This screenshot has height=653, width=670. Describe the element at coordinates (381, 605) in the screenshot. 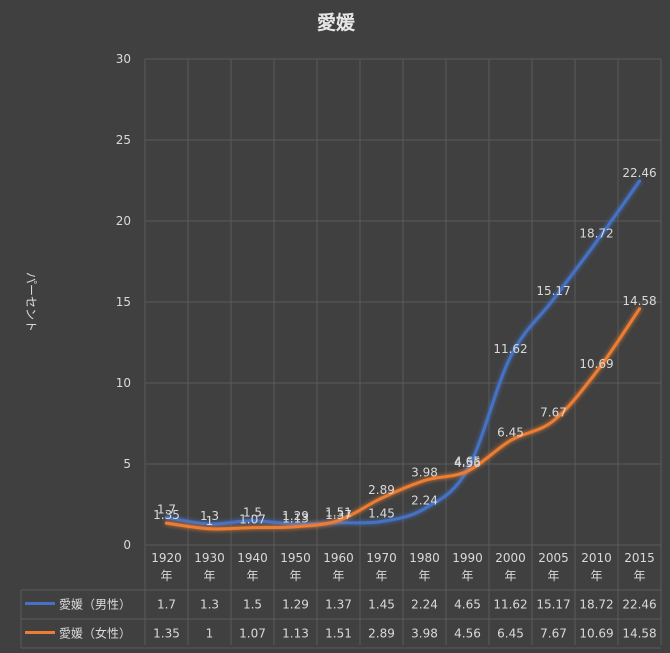

I see `table-cell: 1.45` at that location.